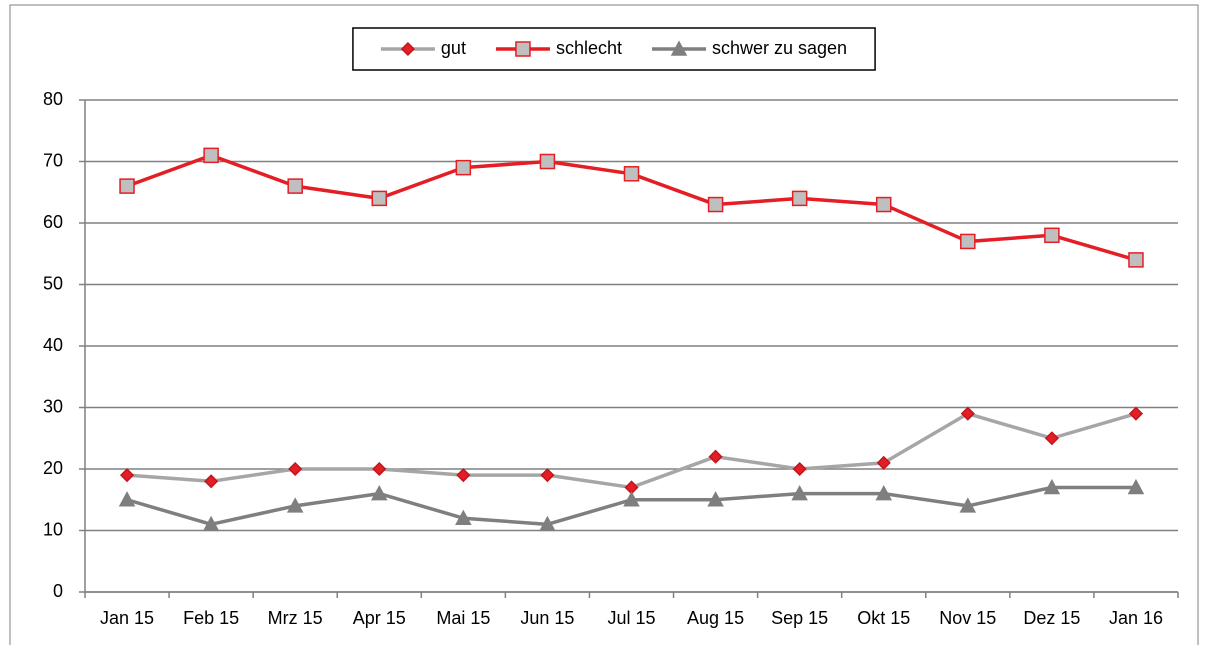 This screenshot has height=645, width=1208. What do you see at coordinates (211, 618) in the screenshot?
I see `x-tick-label: Feb 15` at bounding box center [211, 618].